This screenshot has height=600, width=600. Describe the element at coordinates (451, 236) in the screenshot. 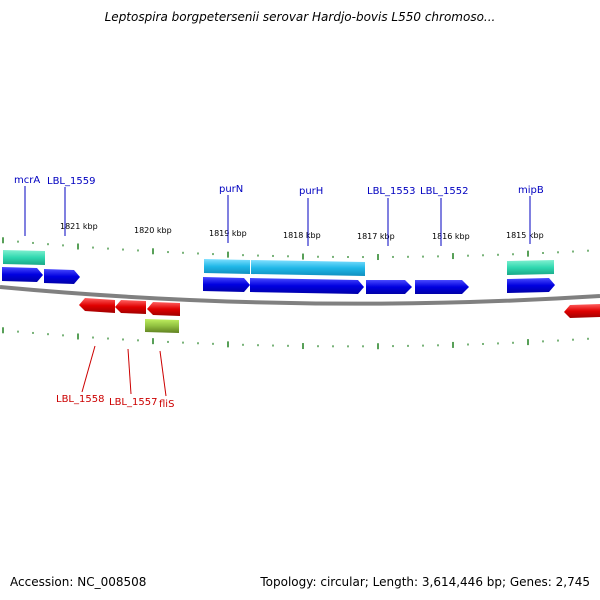

I see `kbp-label-1816: 1816 kbp` at that location.